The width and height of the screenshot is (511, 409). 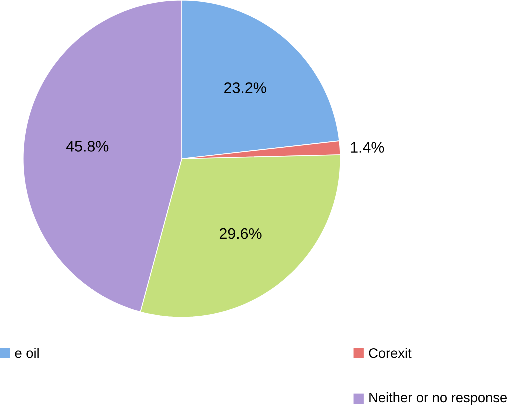 What do you see at coordinates (438, 399) in the screenshot?
I see `legend-label: Neither or no response` at bounding box center [438, 399].